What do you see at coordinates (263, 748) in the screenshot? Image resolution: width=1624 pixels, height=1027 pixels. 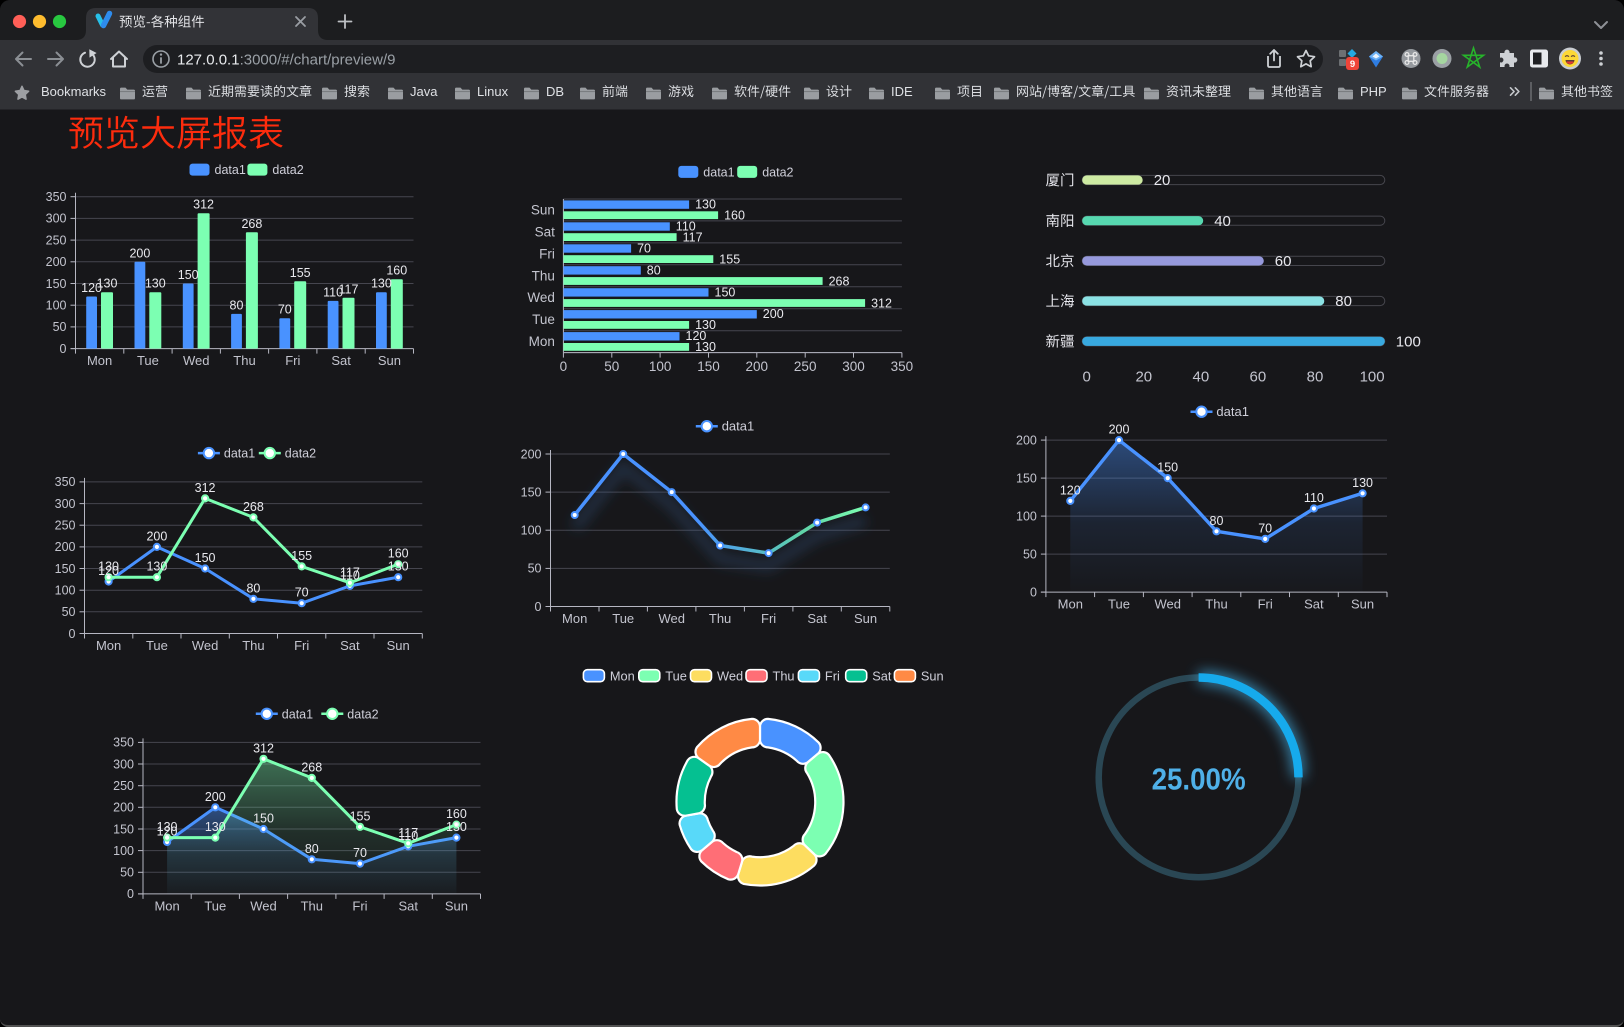 I see `svg-text: 312` at bounding box center [263, 748].